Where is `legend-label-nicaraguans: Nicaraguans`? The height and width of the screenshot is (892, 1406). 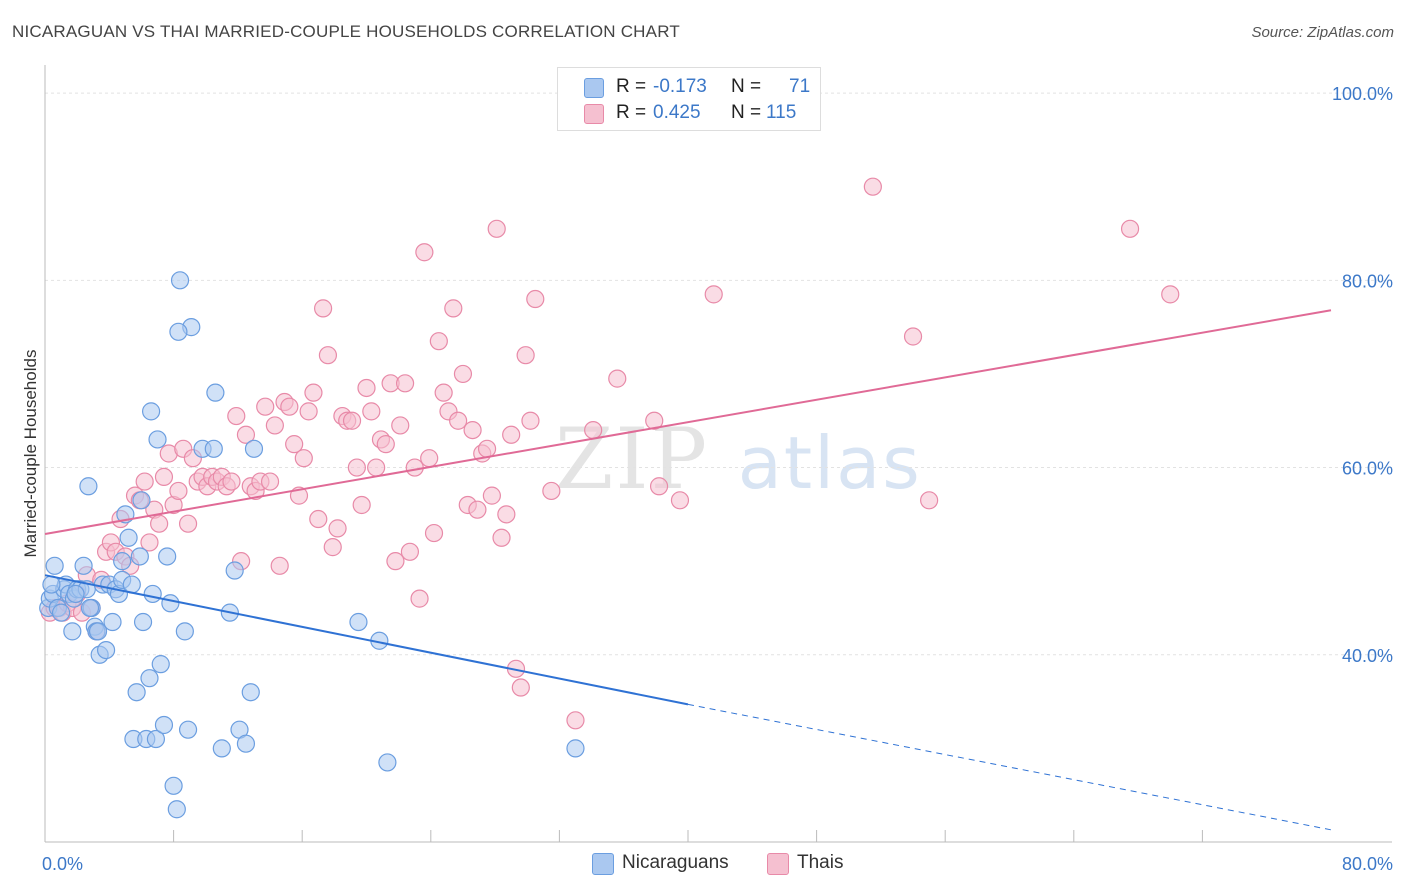 legend-label-nicaraguans: Nicaraguans is located at coordinates (675, 862).